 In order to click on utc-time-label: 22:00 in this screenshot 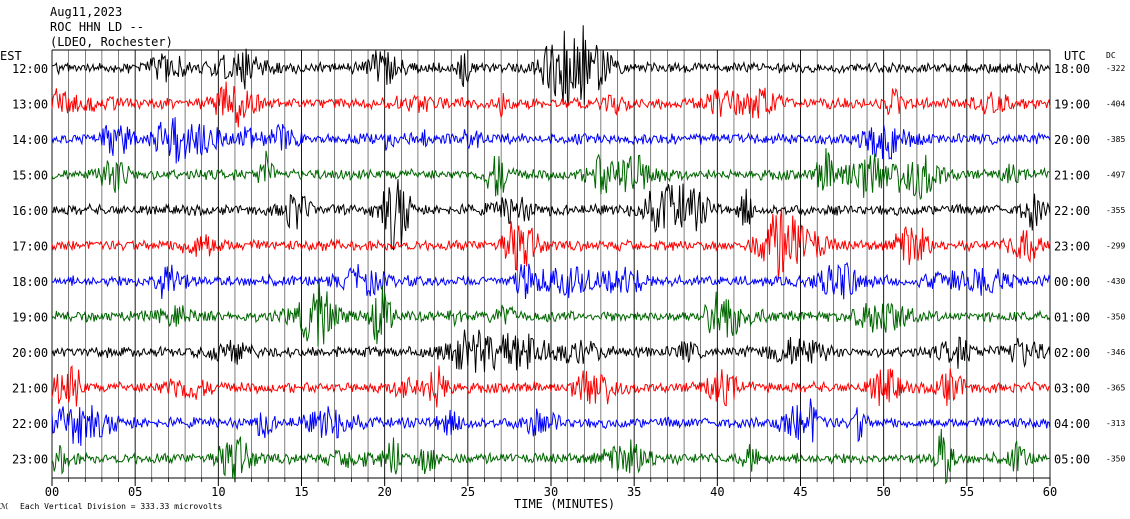, I will do `click(1072, 211)`.